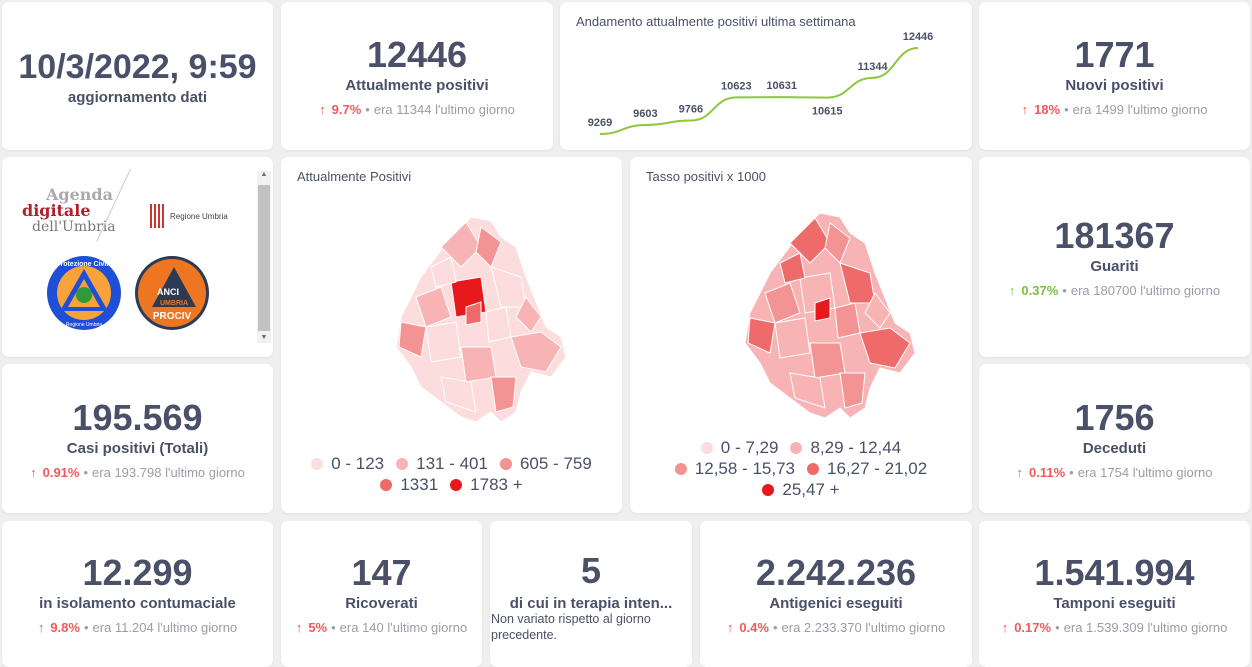 This screenshot has width=1252, height=667. I want to click on legend-label: 0 - 123, so click(358, 463).